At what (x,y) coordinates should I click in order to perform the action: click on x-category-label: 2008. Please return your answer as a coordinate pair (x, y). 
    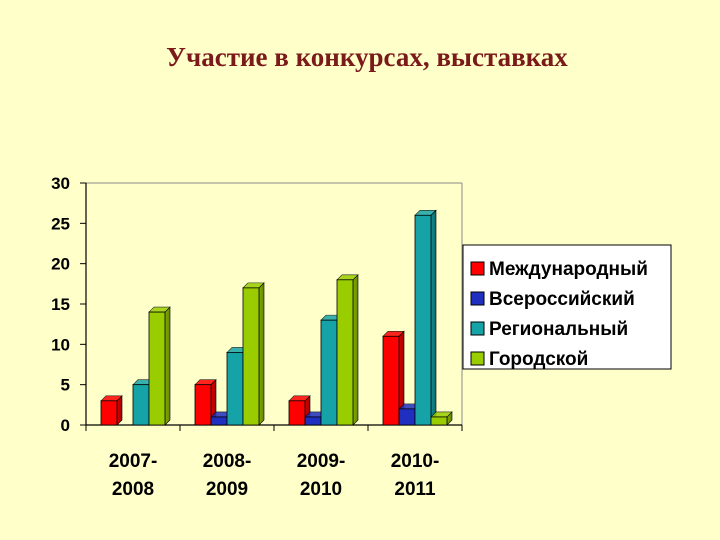
    Looking at the image, I should click on (133, 489).